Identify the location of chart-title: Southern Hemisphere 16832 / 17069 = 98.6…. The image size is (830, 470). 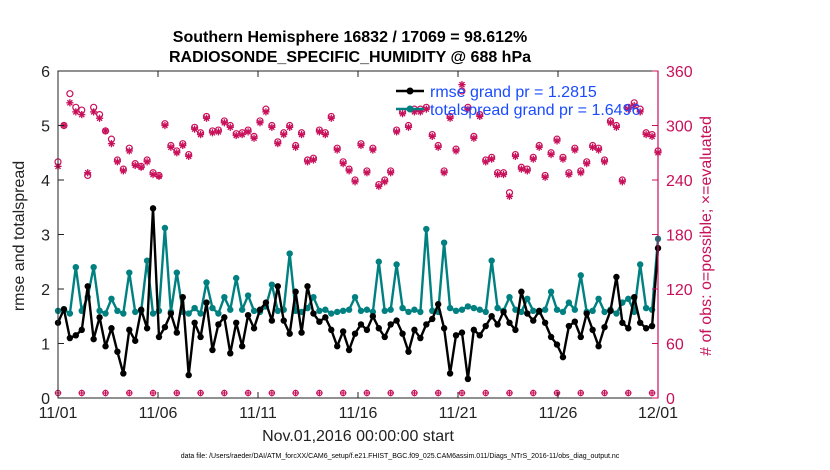
(350, 37).